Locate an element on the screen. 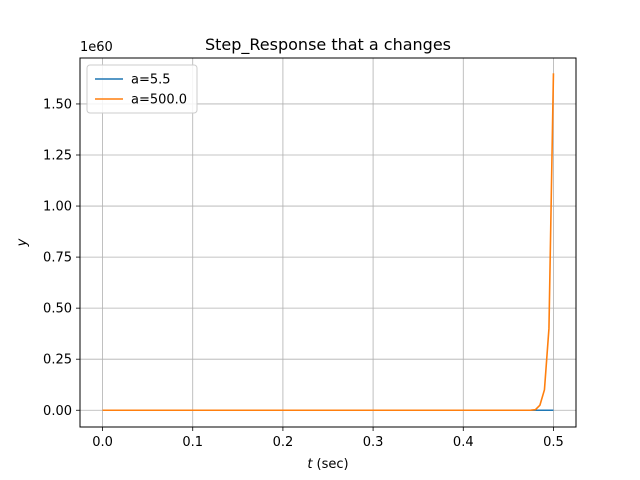 The width and height of the screenshot is (640, 480). legend-box is located at coordinates (142, 89).